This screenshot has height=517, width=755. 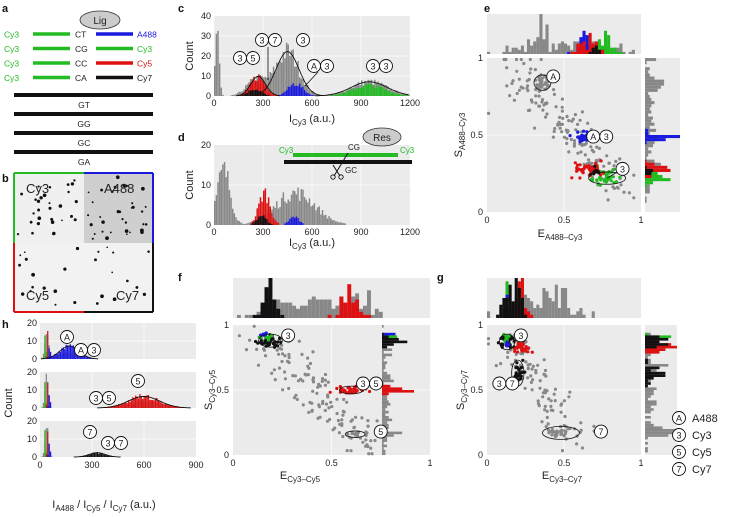 I want to click on annotation-marker: 5, so click(x=376, y=383).